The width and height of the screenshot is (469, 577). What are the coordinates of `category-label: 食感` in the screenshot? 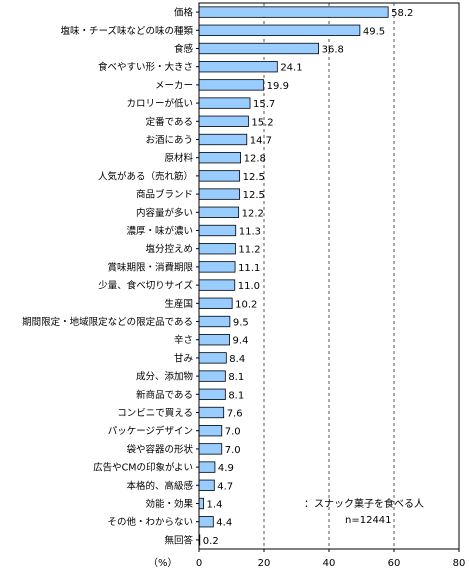 It's located at (184, 49).